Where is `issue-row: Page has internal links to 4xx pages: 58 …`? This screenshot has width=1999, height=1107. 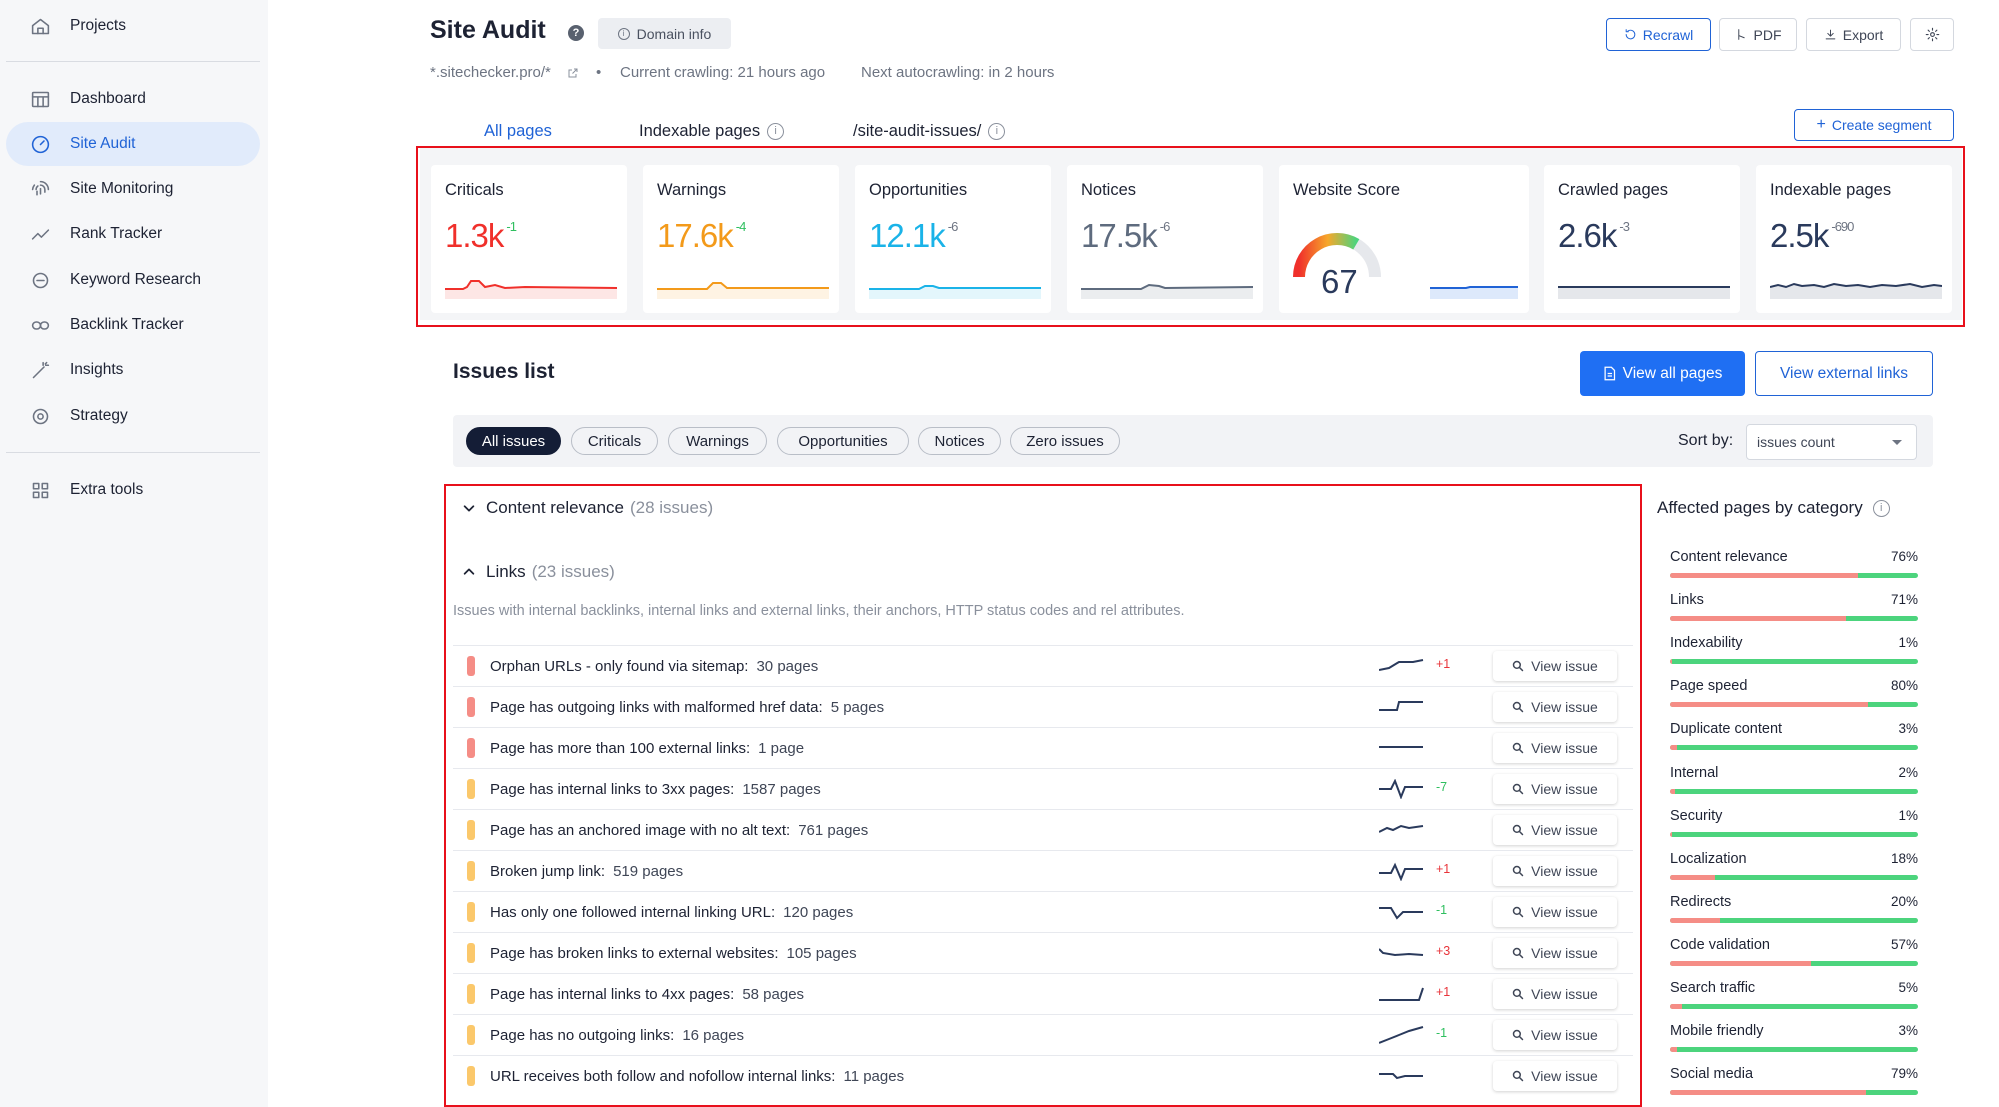
issue-row: Page has internal links to 4xx pages: 58 … is located at coordinates (1043, 993).